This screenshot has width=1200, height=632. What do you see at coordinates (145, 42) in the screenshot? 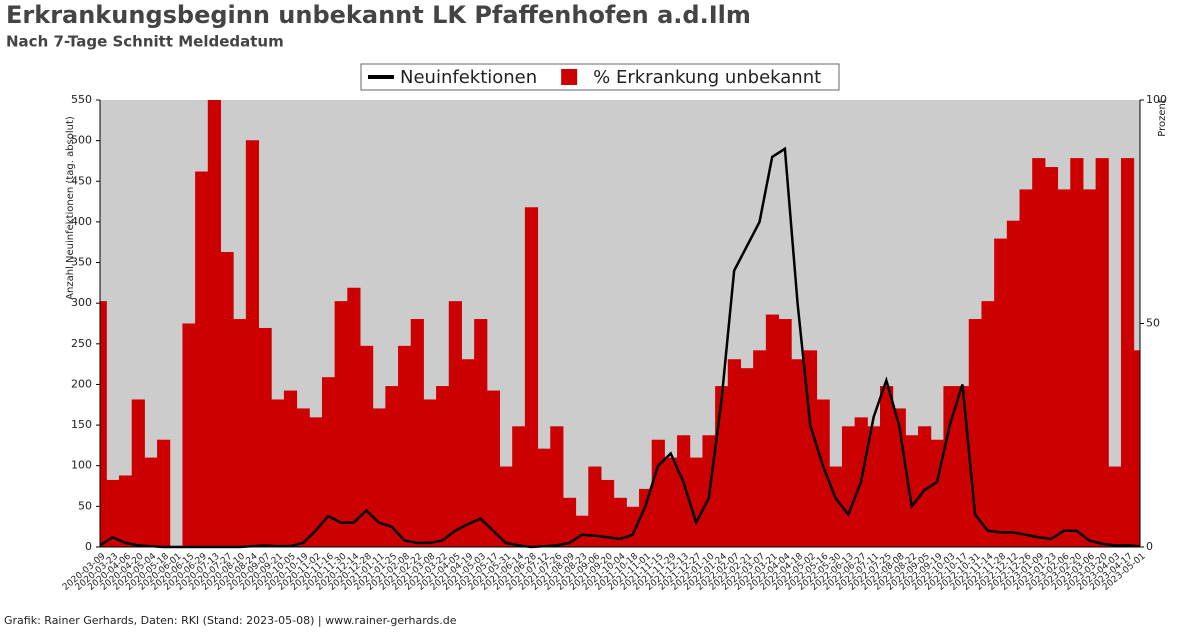
I see `chart-subtitle: Nach 7-Tage Schnitt Meldedatum` at bounding box center [145, 42].